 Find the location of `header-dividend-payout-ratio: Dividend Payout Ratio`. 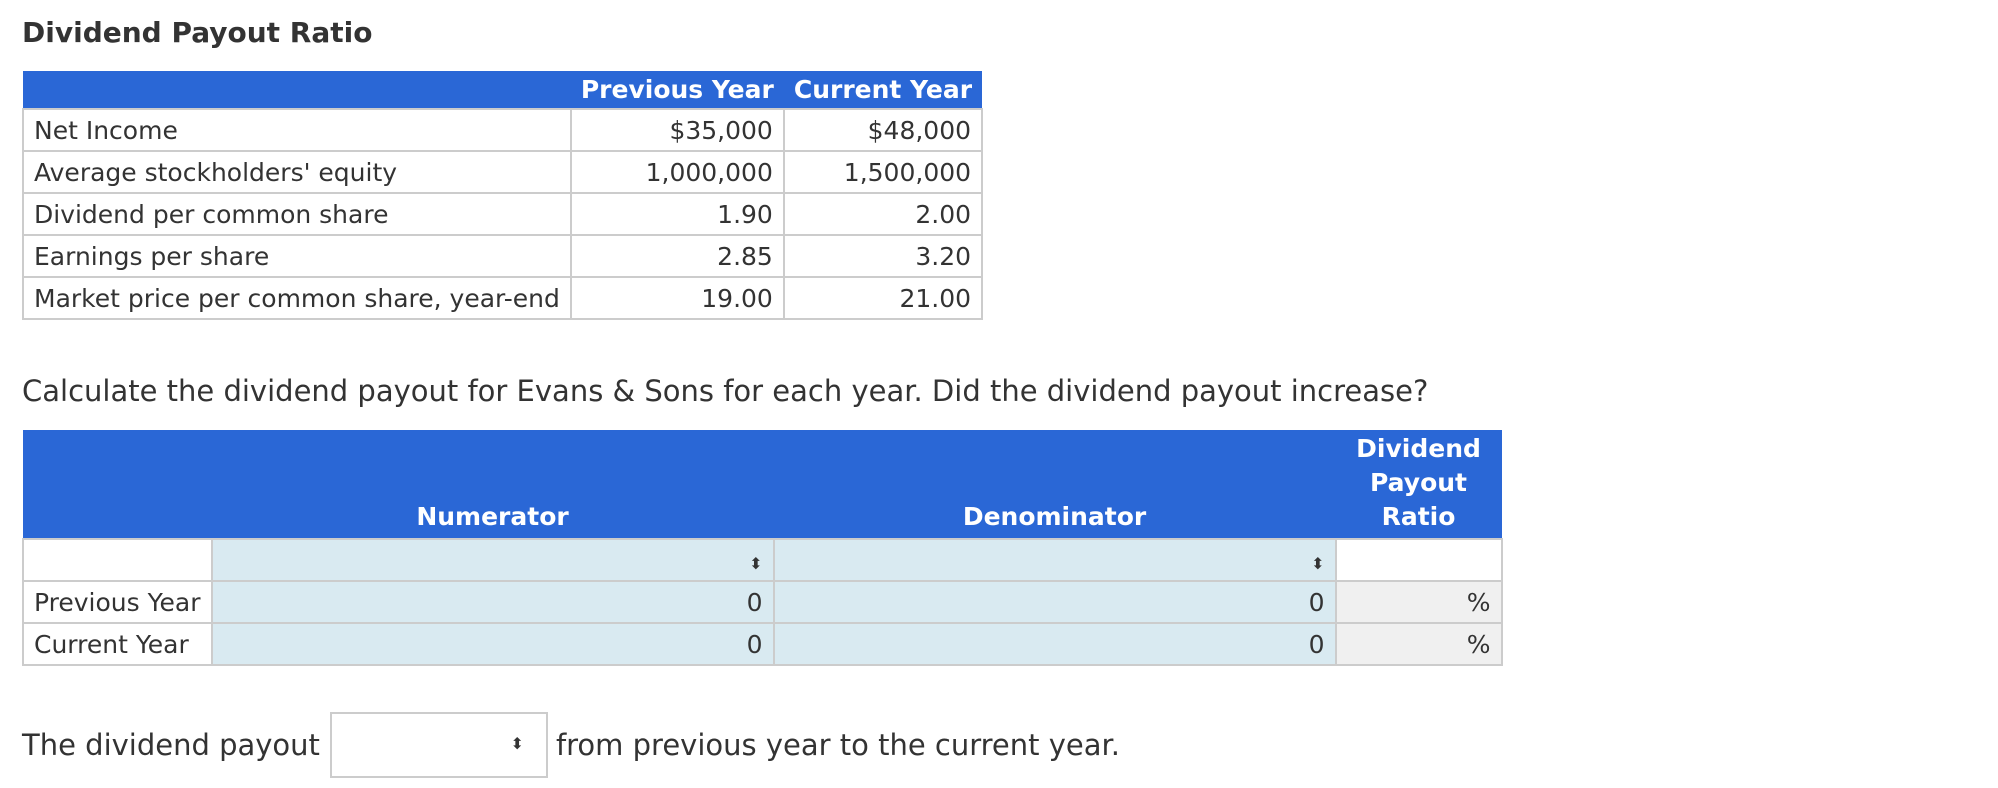

header-dividend-payout-ratio: Dividend Payout Ratio is located at coordinates (1418, 484).